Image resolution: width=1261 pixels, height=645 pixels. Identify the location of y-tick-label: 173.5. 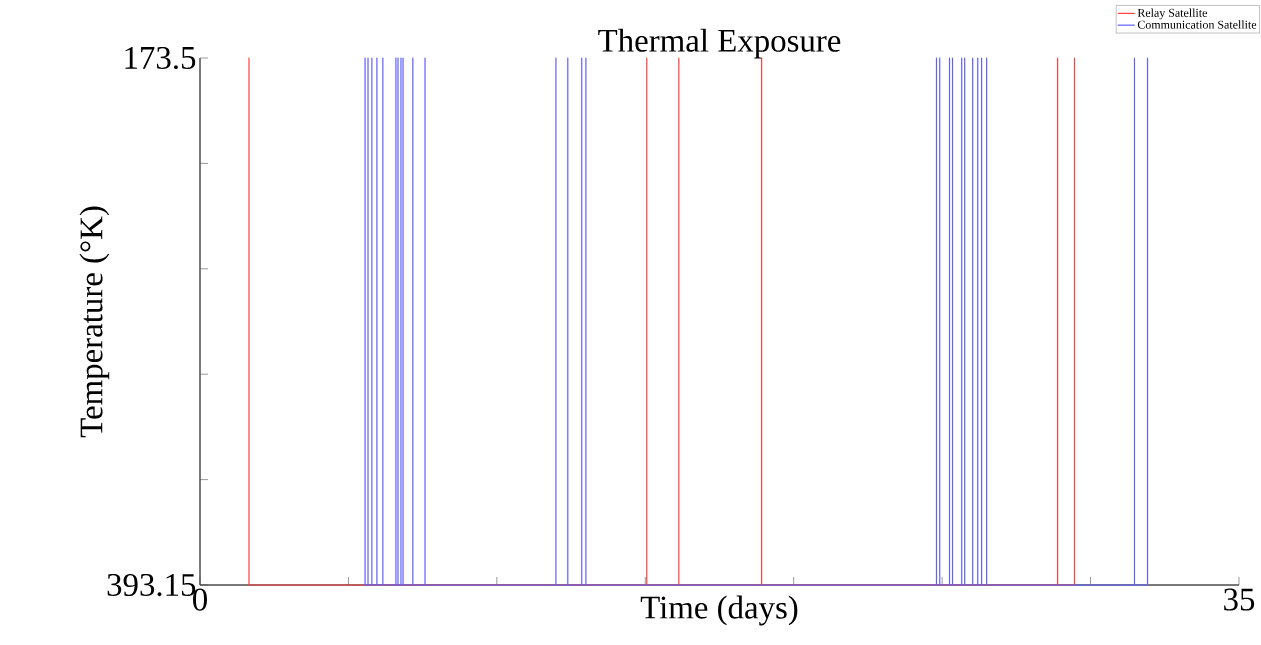
(160, 58).